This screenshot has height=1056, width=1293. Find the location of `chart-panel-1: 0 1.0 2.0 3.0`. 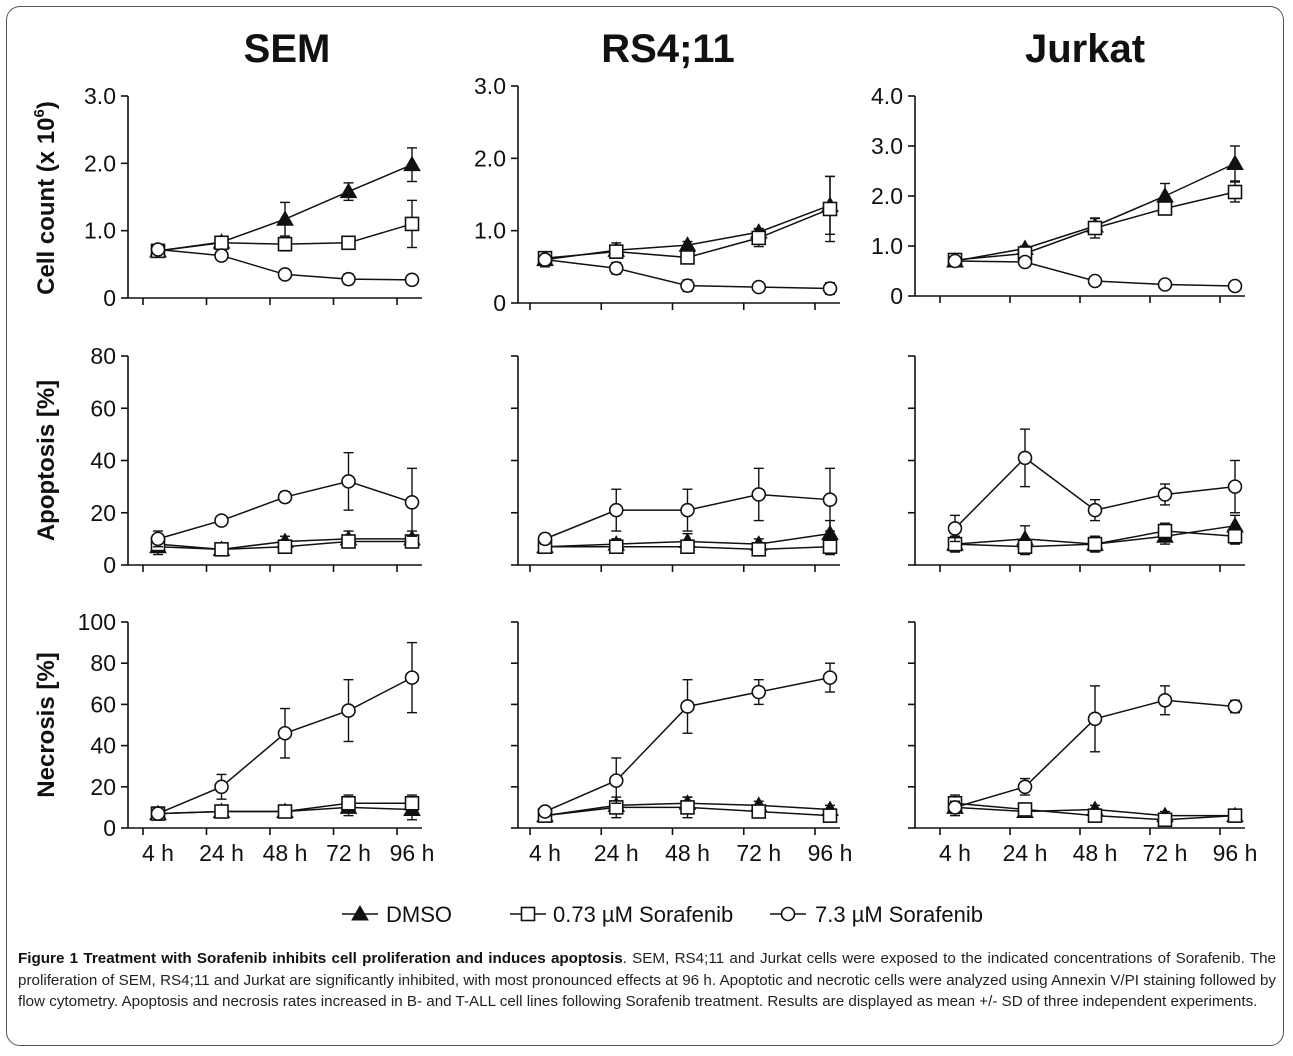

chart-panel-1: 0 1.0 2.0 3.0 is located at coordinates (657, 194).